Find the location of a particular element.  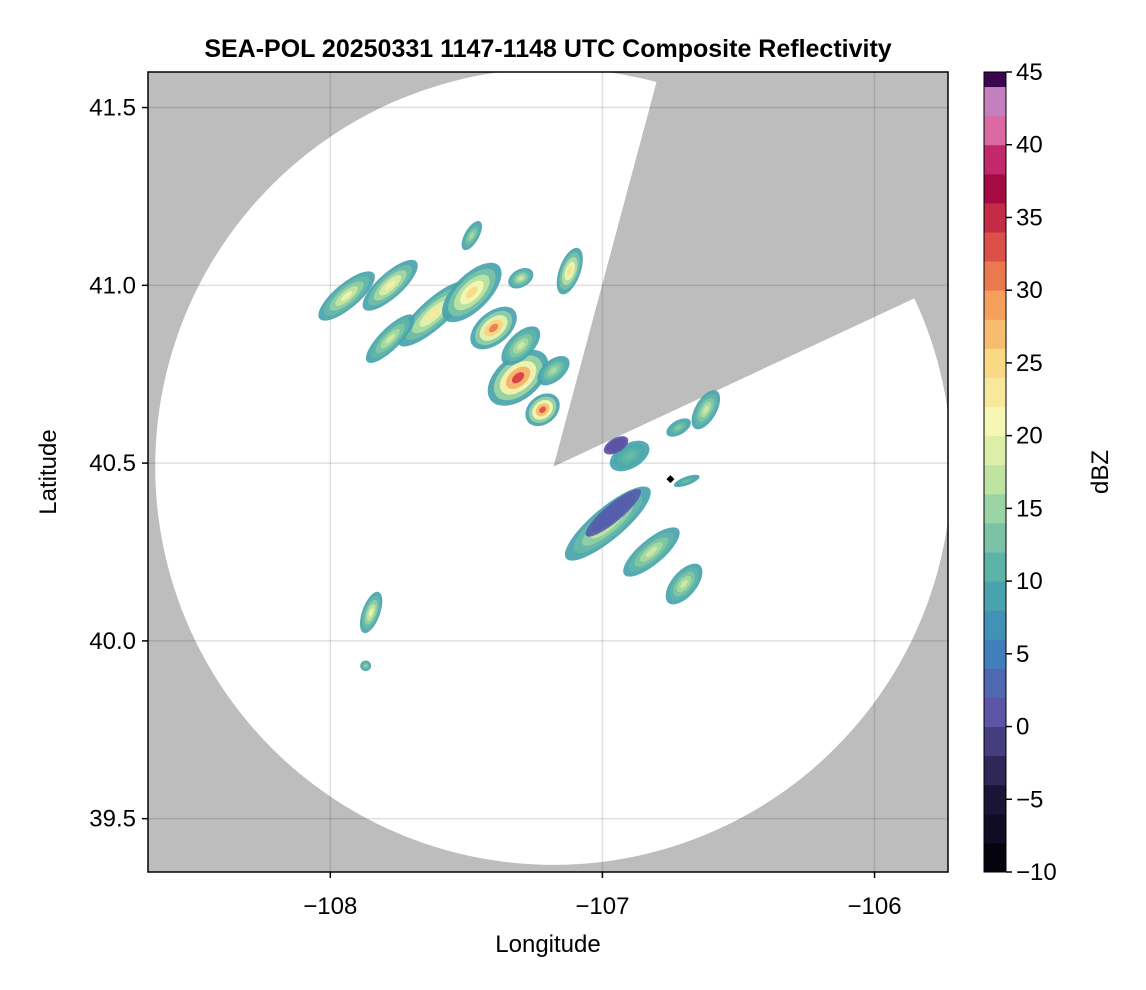

colorbar-tick-label: 25 is located at coordinates (1029, 363).